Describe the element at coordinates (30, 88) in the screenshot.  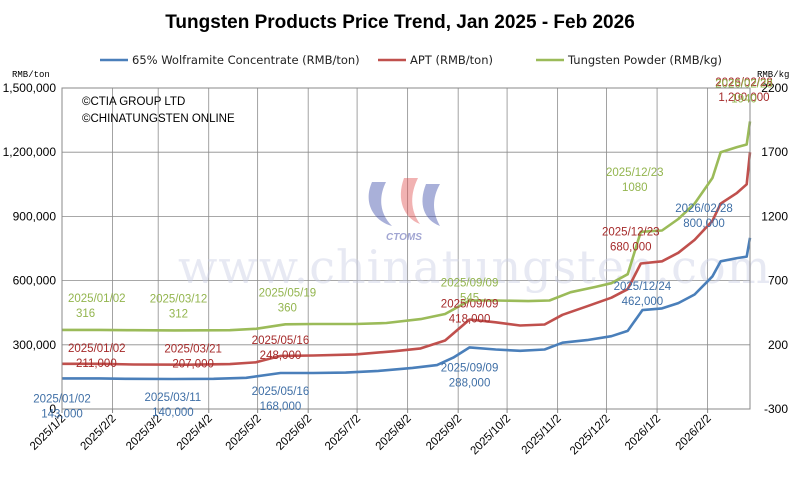
I see `left-axis-tick-label: 1,500,000` at that location.